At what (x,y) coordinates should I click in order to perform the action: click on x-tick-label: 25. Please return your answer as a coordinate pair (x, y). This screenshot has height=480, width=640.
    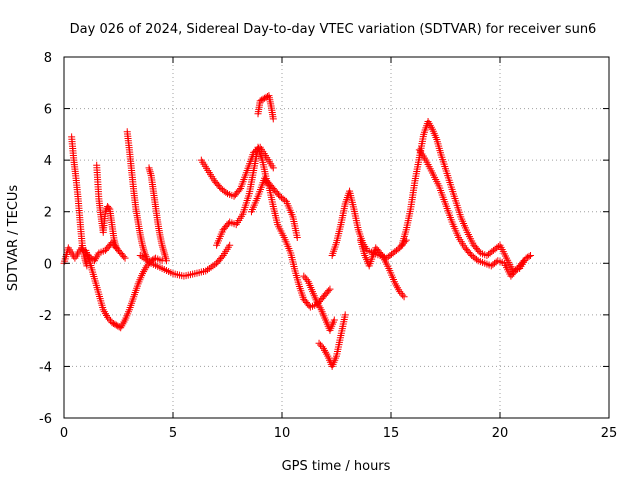
    Looking at the image, I should click on (609, 433).